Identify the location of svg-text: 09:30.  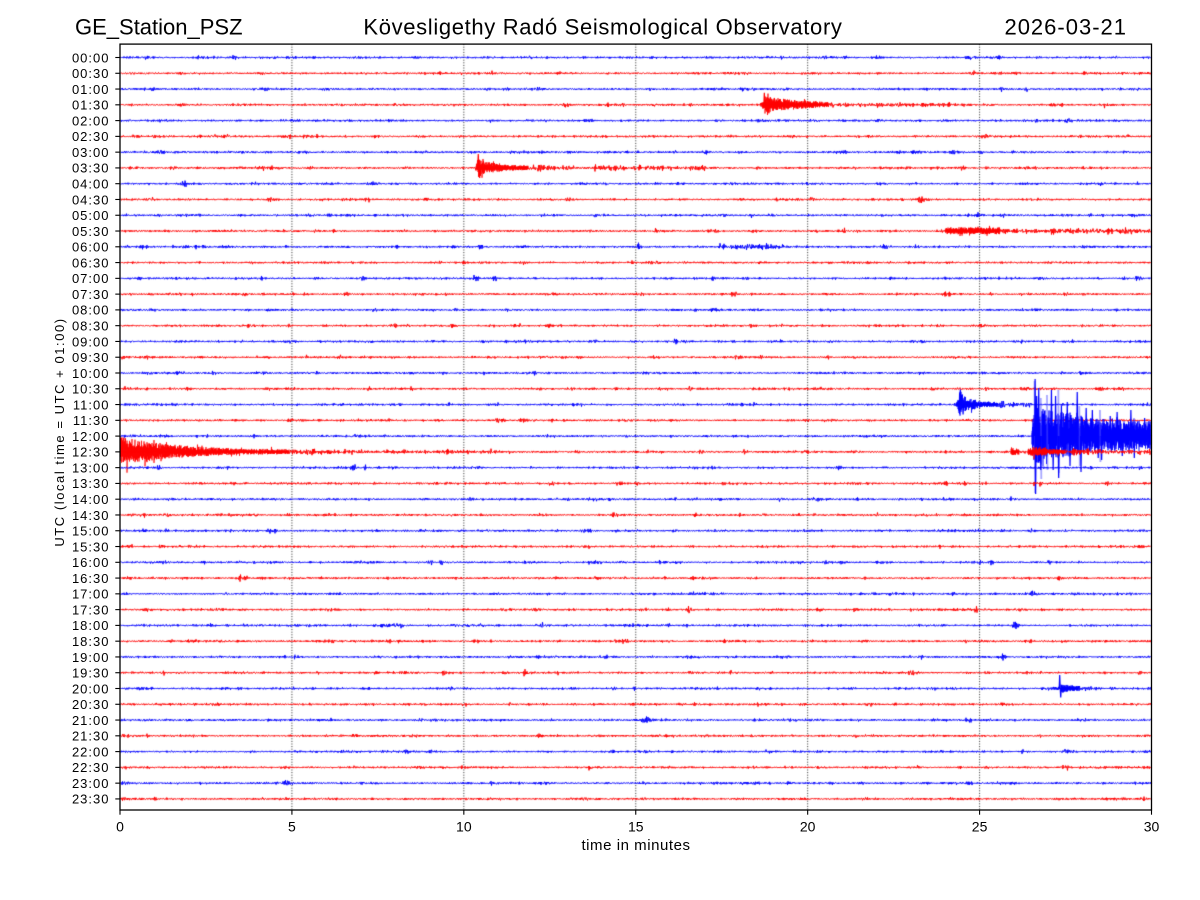
(91, 357).